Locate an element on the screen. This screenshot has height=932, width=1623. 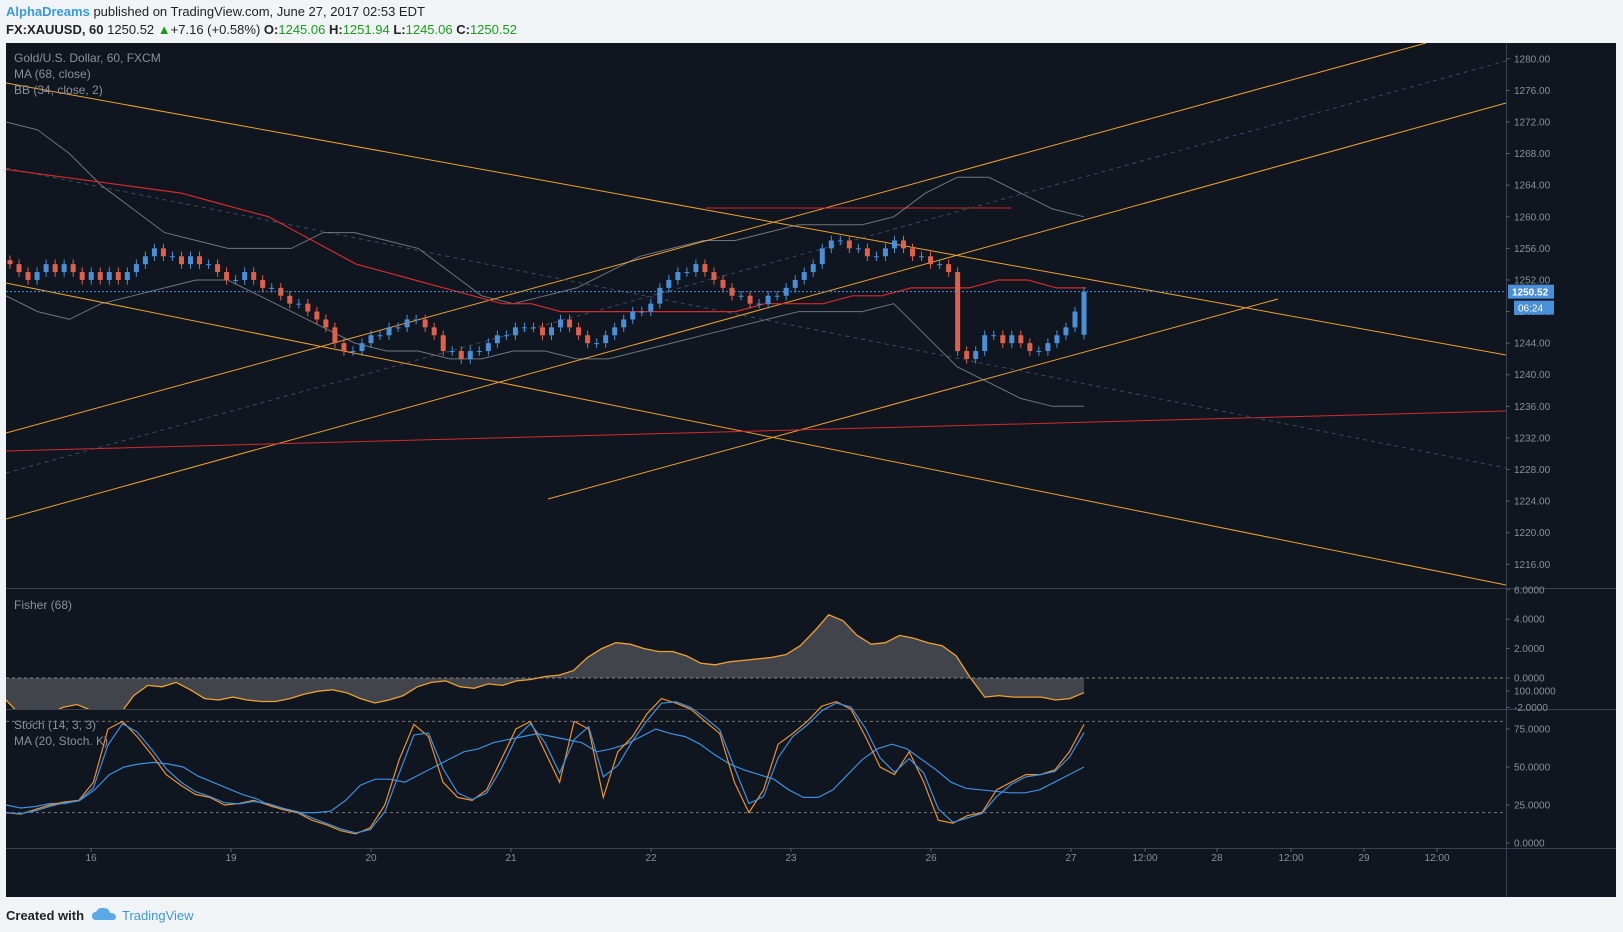
stoch-y-tick-label: 100.0000 is located at coordinates (1535, 692).